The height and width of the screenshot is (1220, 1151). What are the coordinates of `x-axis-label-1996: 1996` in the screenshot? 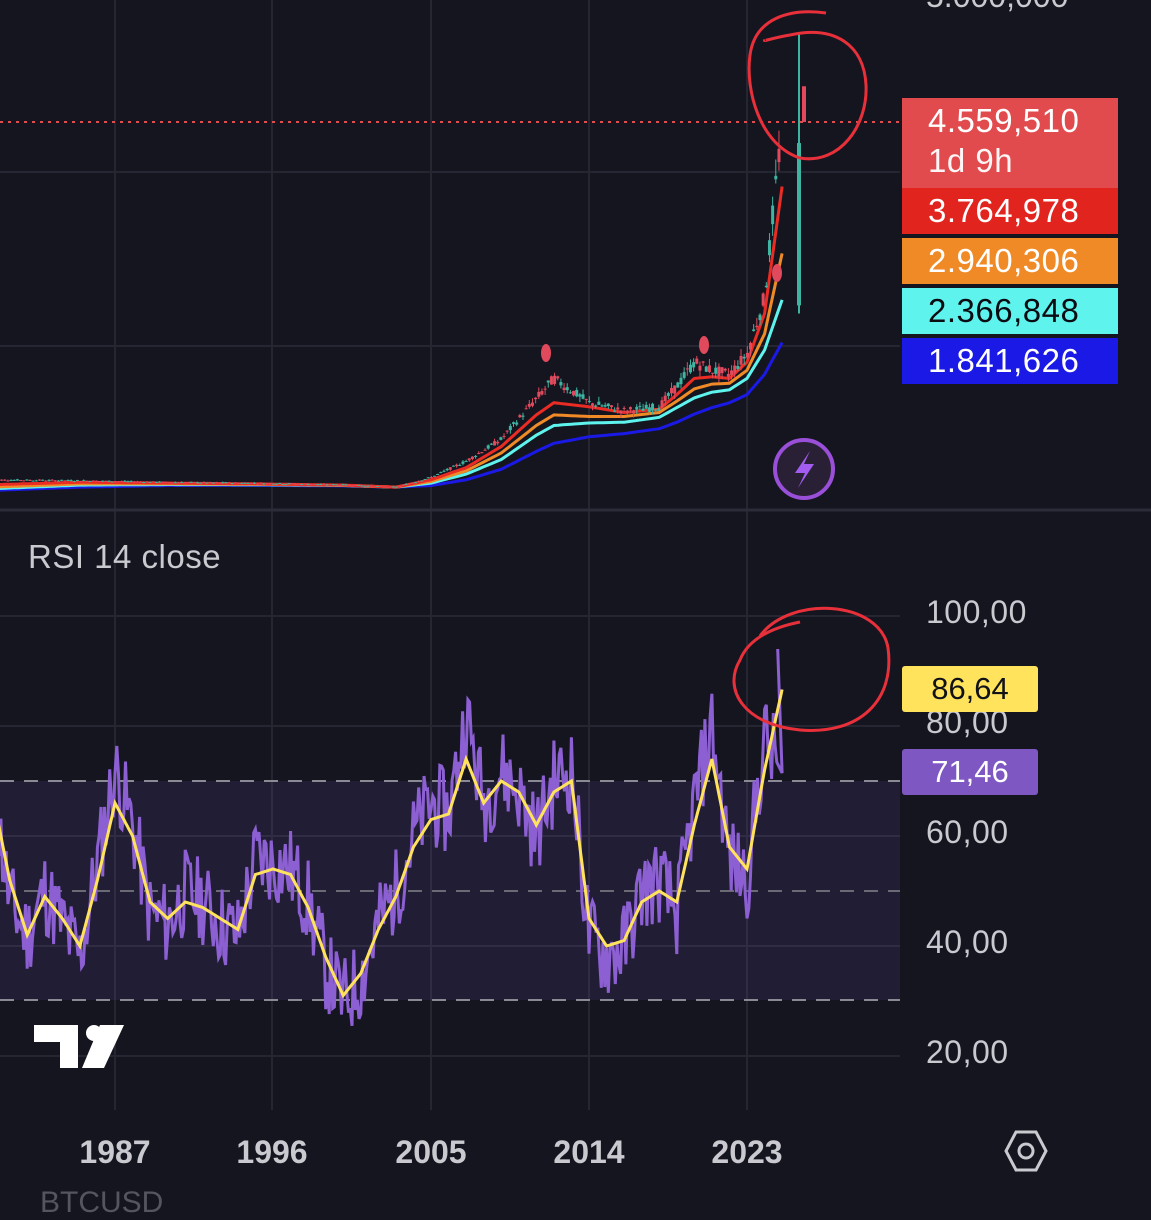 It's located at (272, 1152).